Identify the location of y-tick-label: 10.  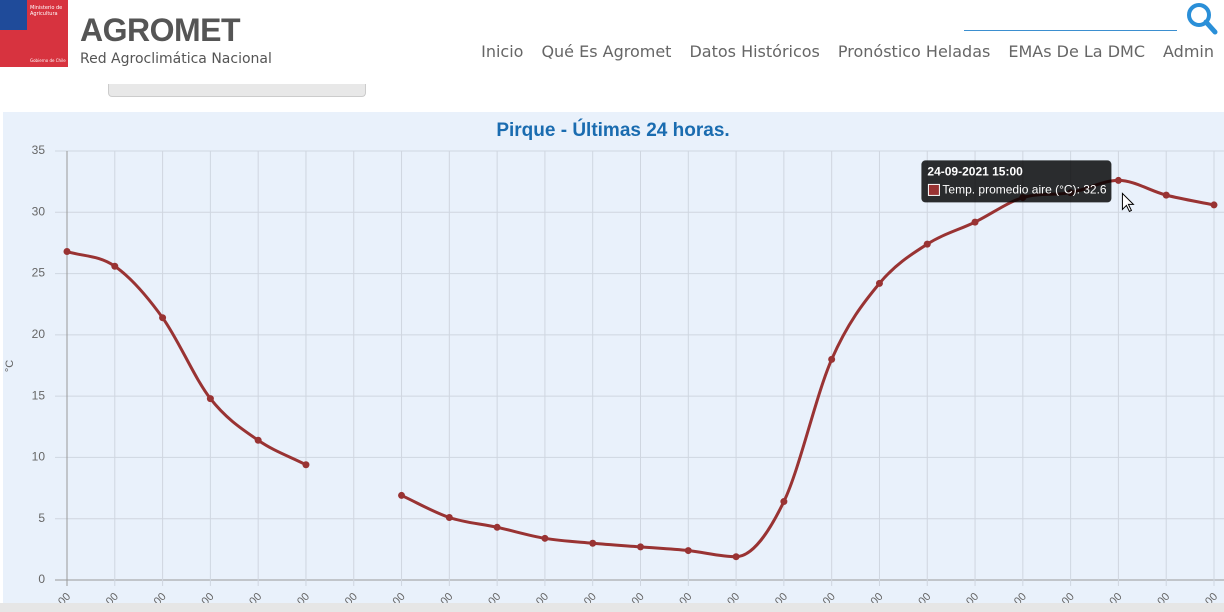
(39, 457).